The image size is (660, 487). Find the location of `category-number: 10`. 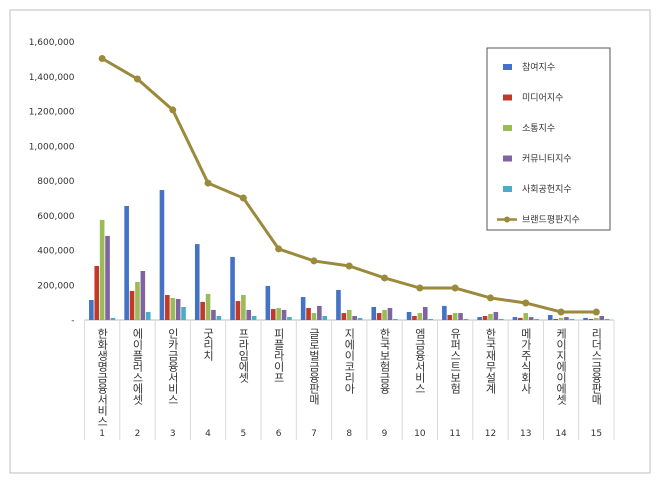

category-number: 10 is located at coordinates (420, 434).